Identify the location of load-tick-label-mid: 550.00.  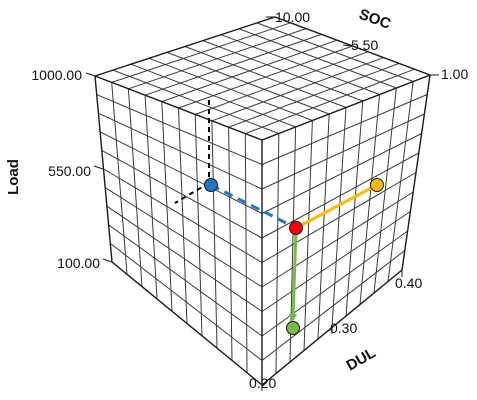
(69, 171).